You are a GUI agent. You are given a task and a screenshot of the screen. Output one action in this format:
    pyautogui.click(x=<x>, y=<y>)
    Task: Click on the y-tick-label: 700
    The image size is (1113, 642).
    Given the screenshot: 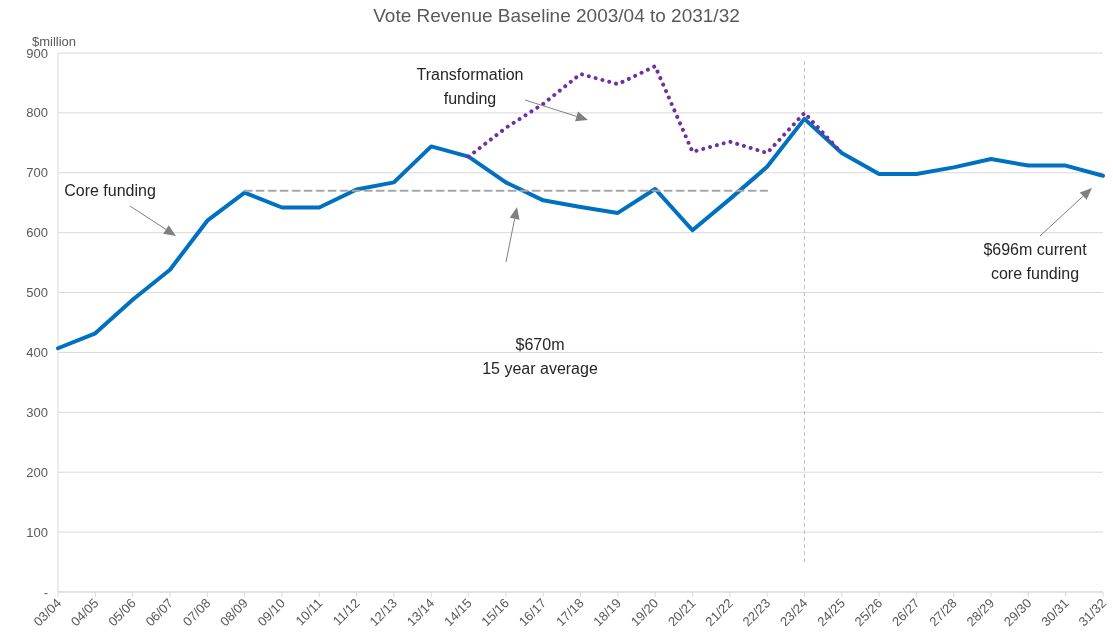 What is the action you would take?
    pyautogui.click(x=37, y=173)
    